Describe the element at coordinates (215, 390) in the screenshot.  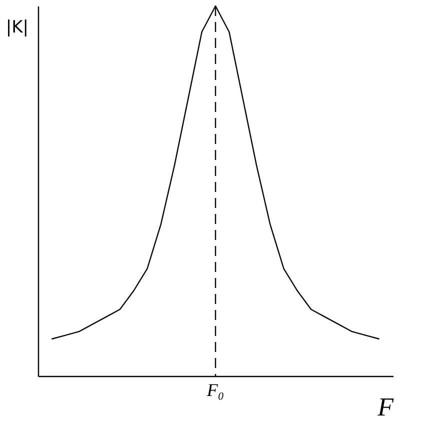
I see `text: F₀` at that location.